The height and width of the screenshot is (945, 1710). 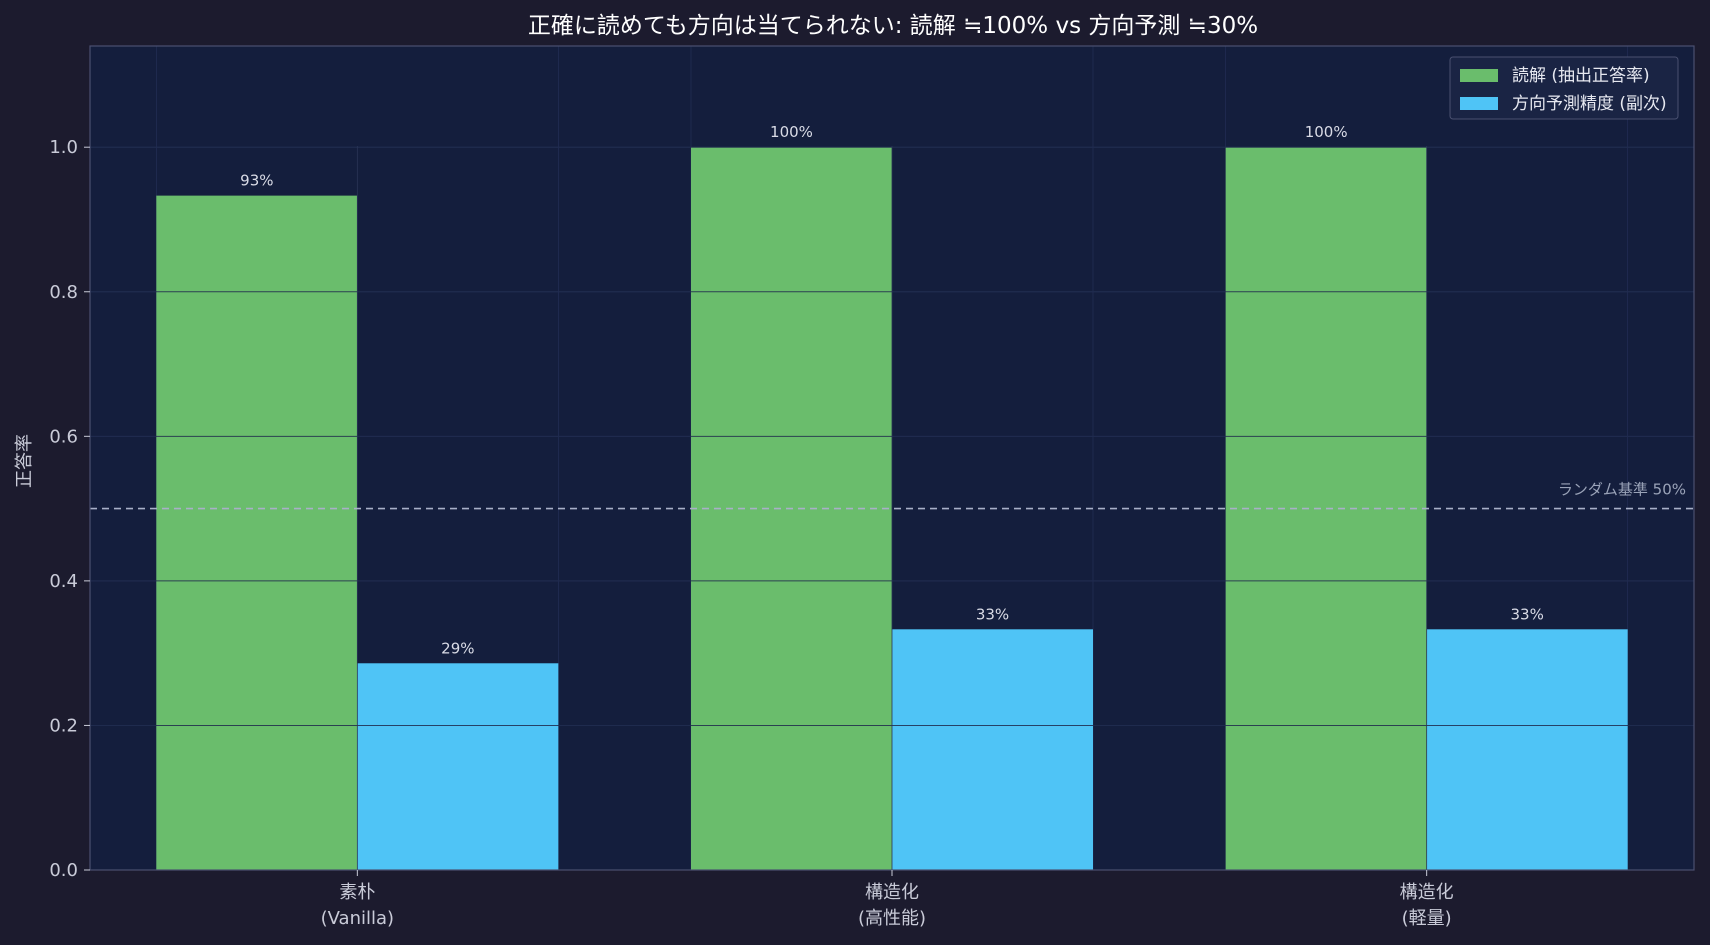 I want to click on y-tick-label: 0.8, so click(x=63, y=292).